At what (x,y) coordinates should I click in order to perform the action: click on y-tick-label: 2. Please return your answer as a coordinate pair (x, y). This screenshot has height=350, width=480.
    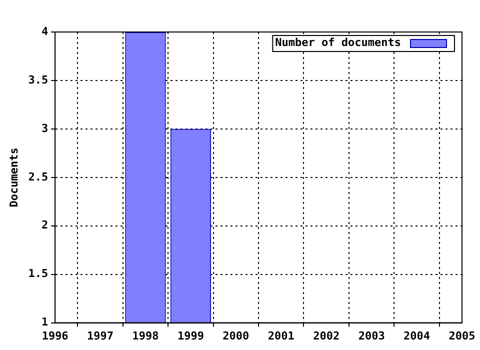
    Looking at the image, I should click on (44, 225).